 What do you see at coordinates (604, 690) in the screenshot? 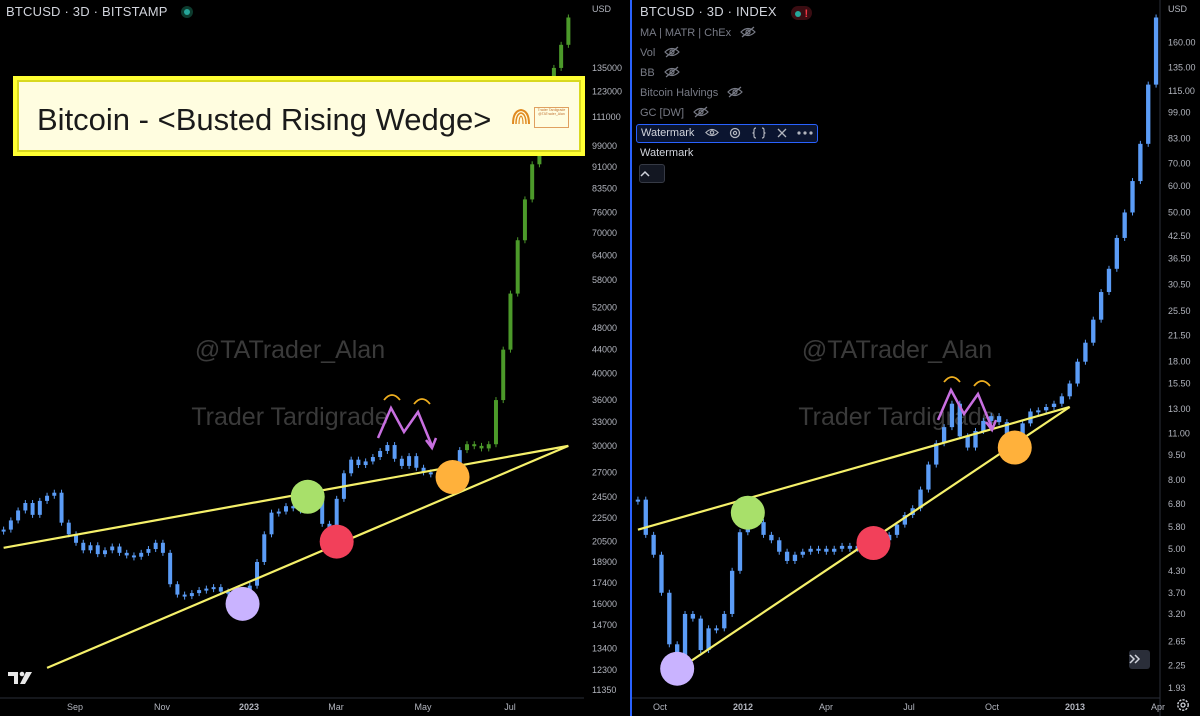
I see `y-tick-label: 11350` at bounding box center [604, 690].